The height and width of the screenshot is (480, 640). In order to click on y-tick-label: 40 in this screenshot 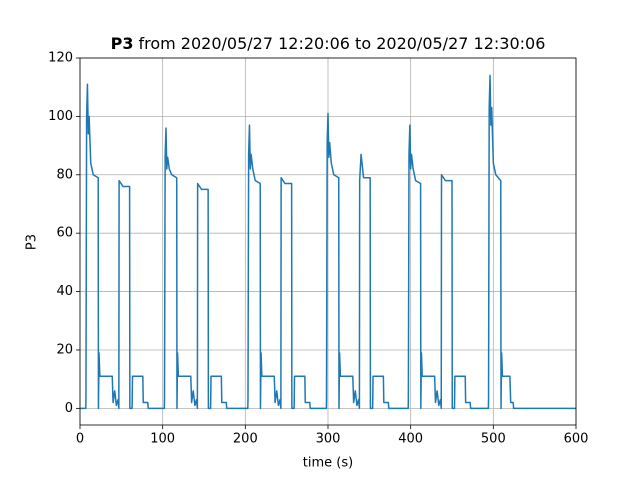, I will do `click(64, 291)`.